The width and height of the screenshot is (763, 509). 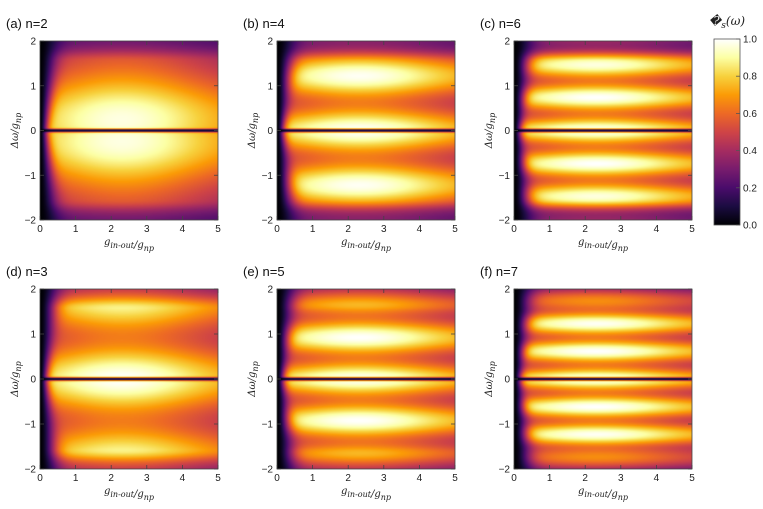 What do you see at coordinates (727, 22) in the screenshot?
I see `colorbar-title: �s(ω)` at bounding box center [727, 22].